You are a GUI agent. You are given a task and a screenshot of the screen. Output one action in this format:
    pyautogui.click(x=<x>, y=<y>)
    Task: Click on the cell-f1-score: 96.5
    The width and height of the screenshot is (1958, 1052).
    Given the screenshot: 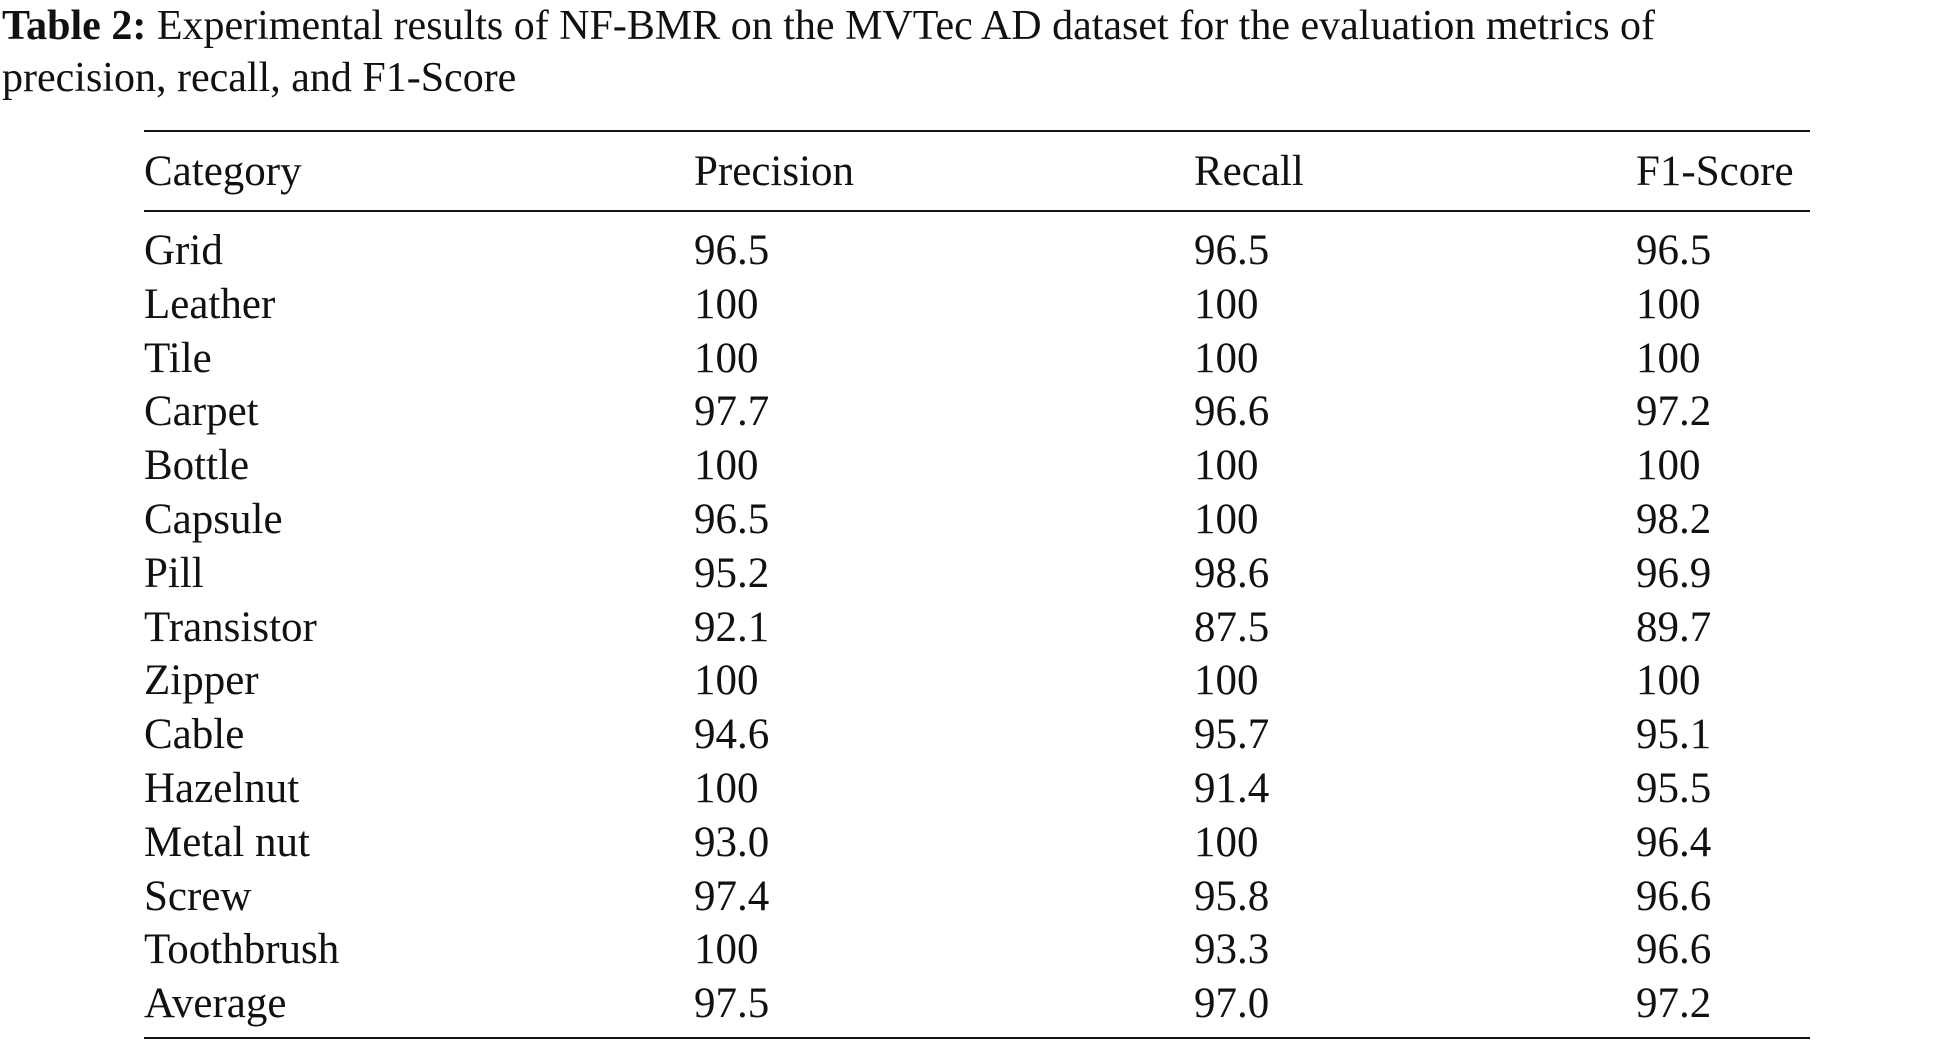 What is the action you would take?
    pyautogui.click(x=1674, y=250)
    